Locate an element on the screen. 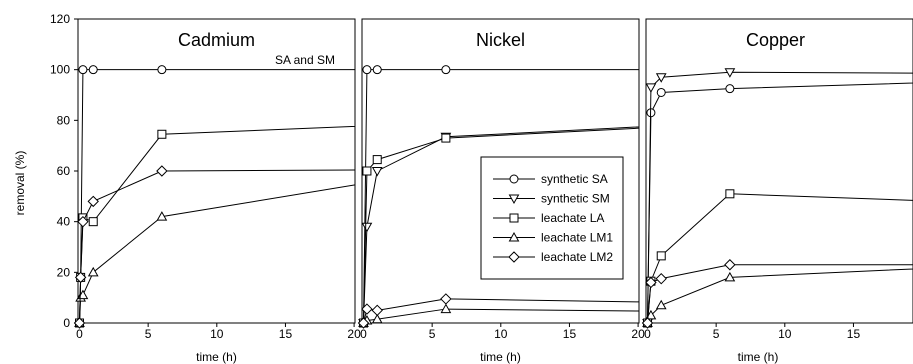 Image resolution: width=913 pixels, height=364 pixels. legend-label-leachate-lm2: leachate LM2 is located at coordinates (577, 257).